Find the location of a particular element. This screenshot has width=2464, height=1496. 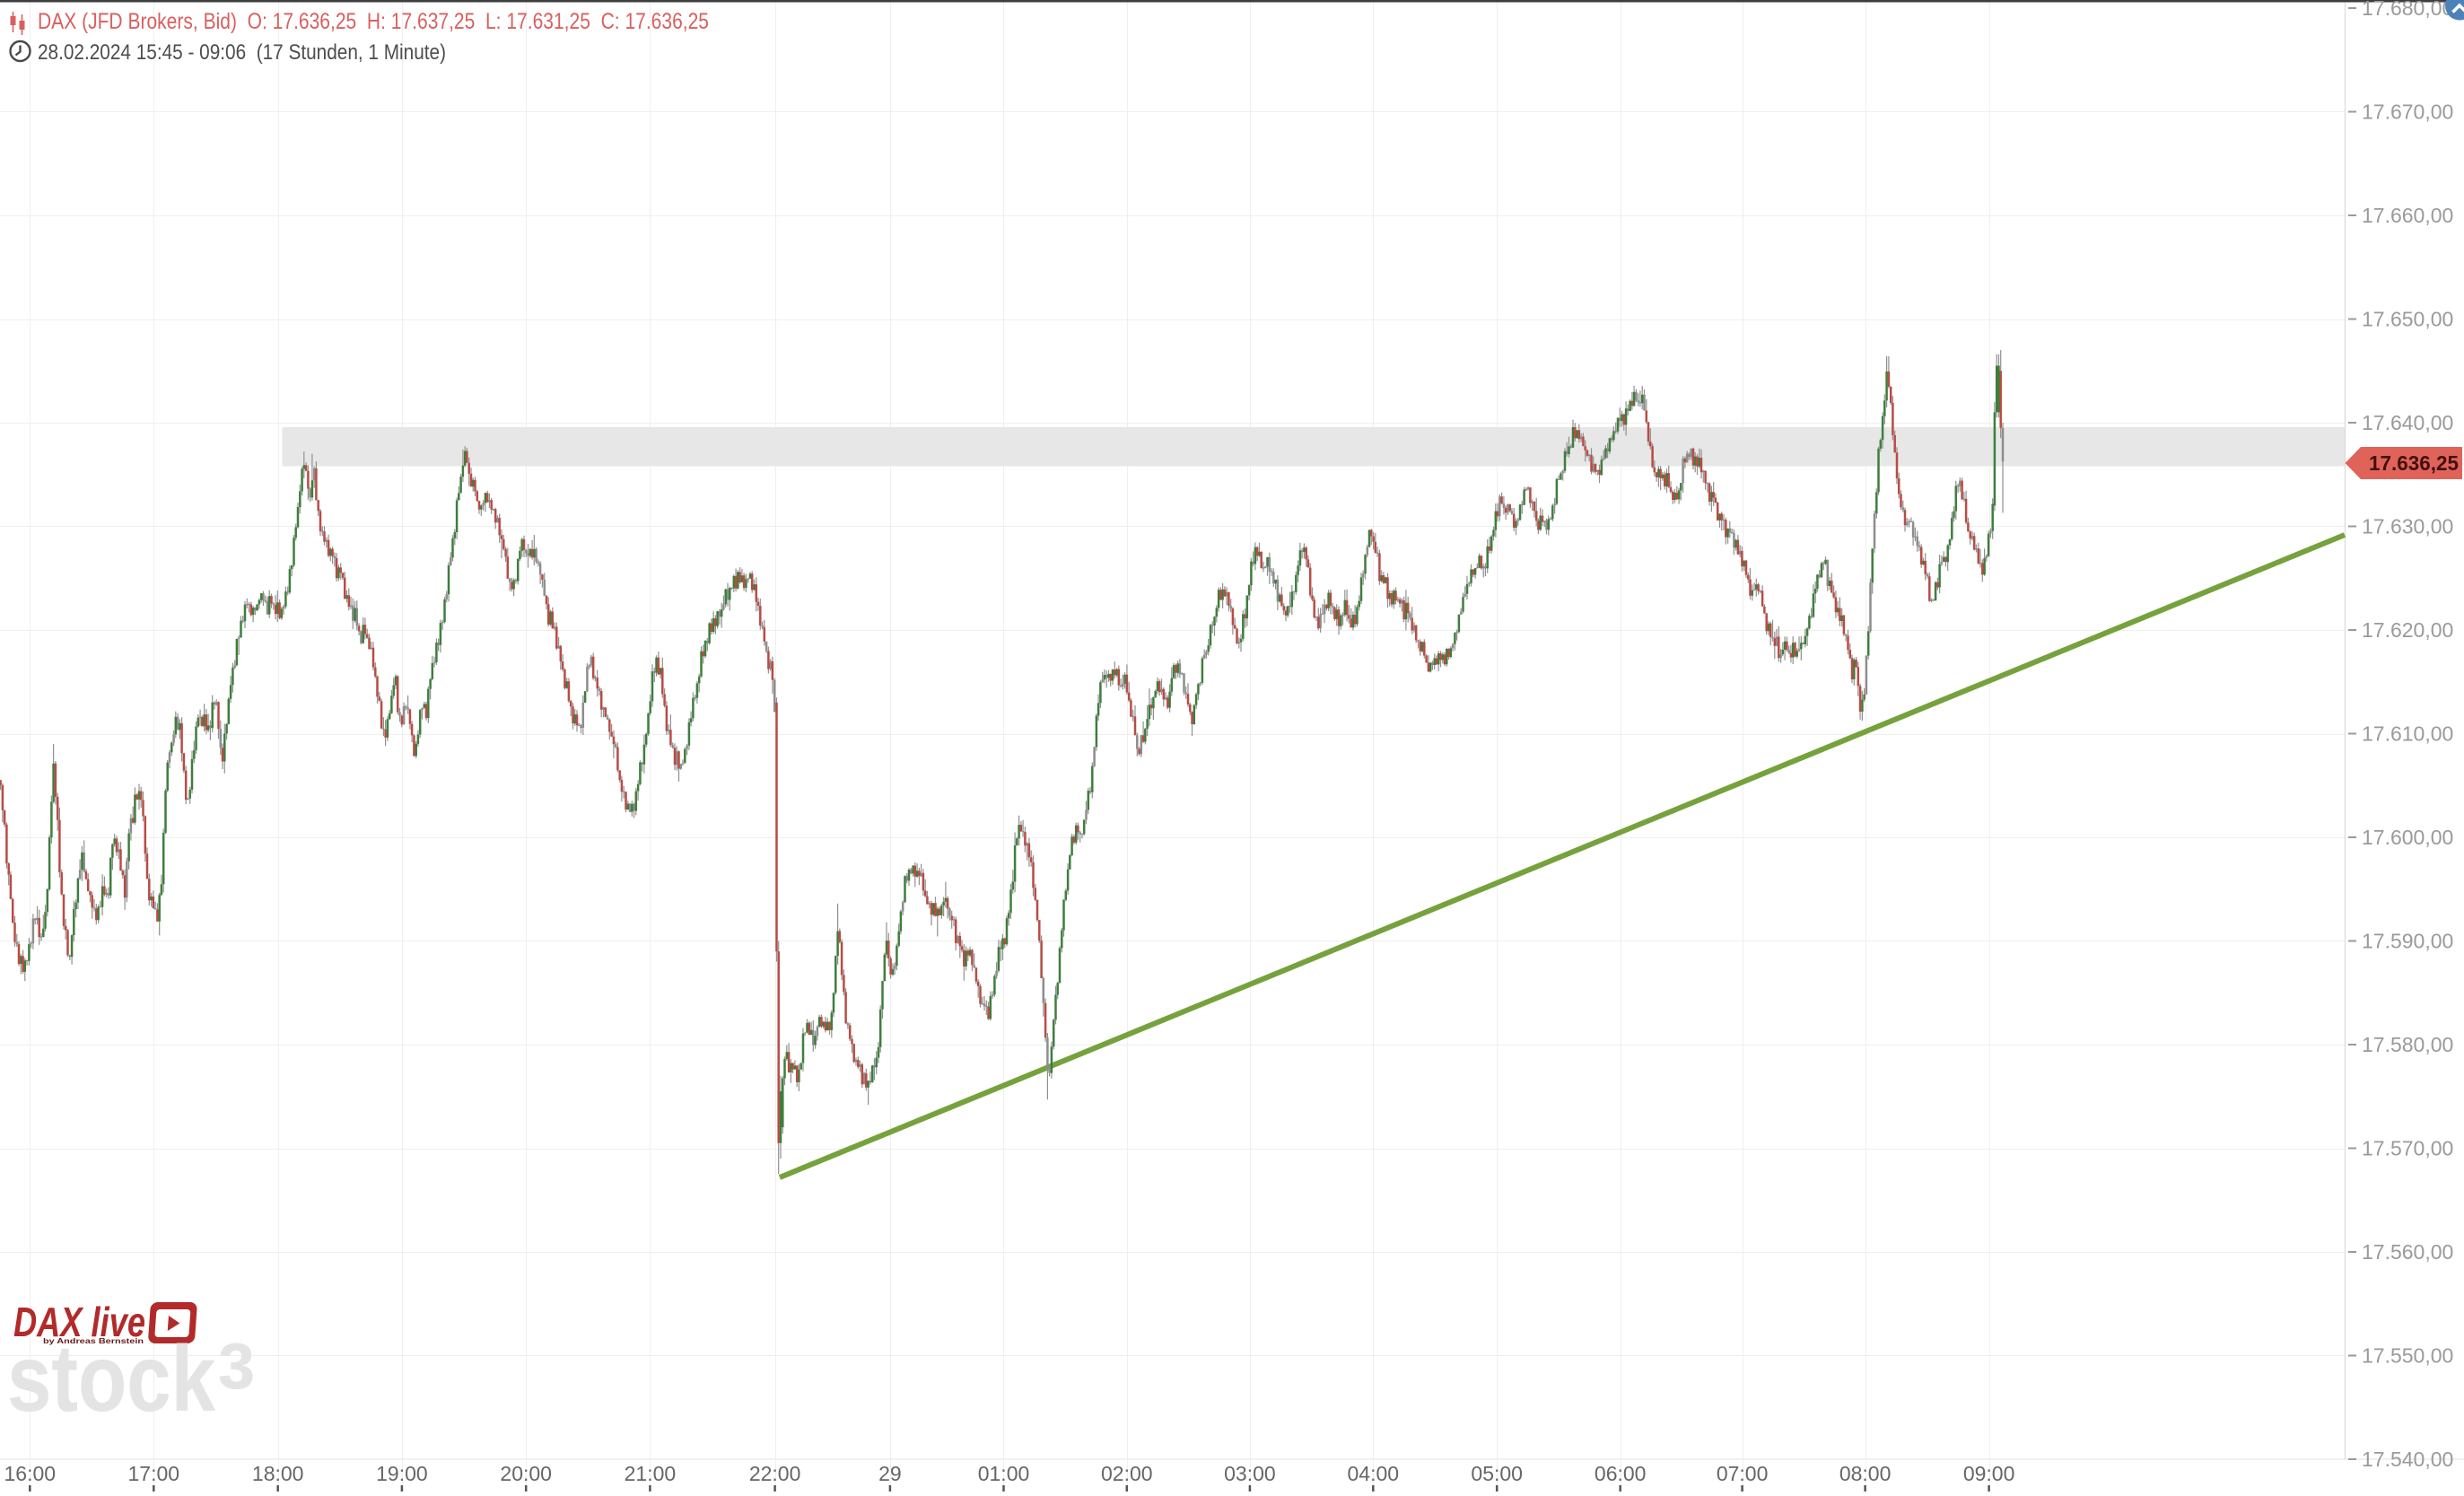

svg-text: 17.636,25 is located at coordinates (2414, 463).